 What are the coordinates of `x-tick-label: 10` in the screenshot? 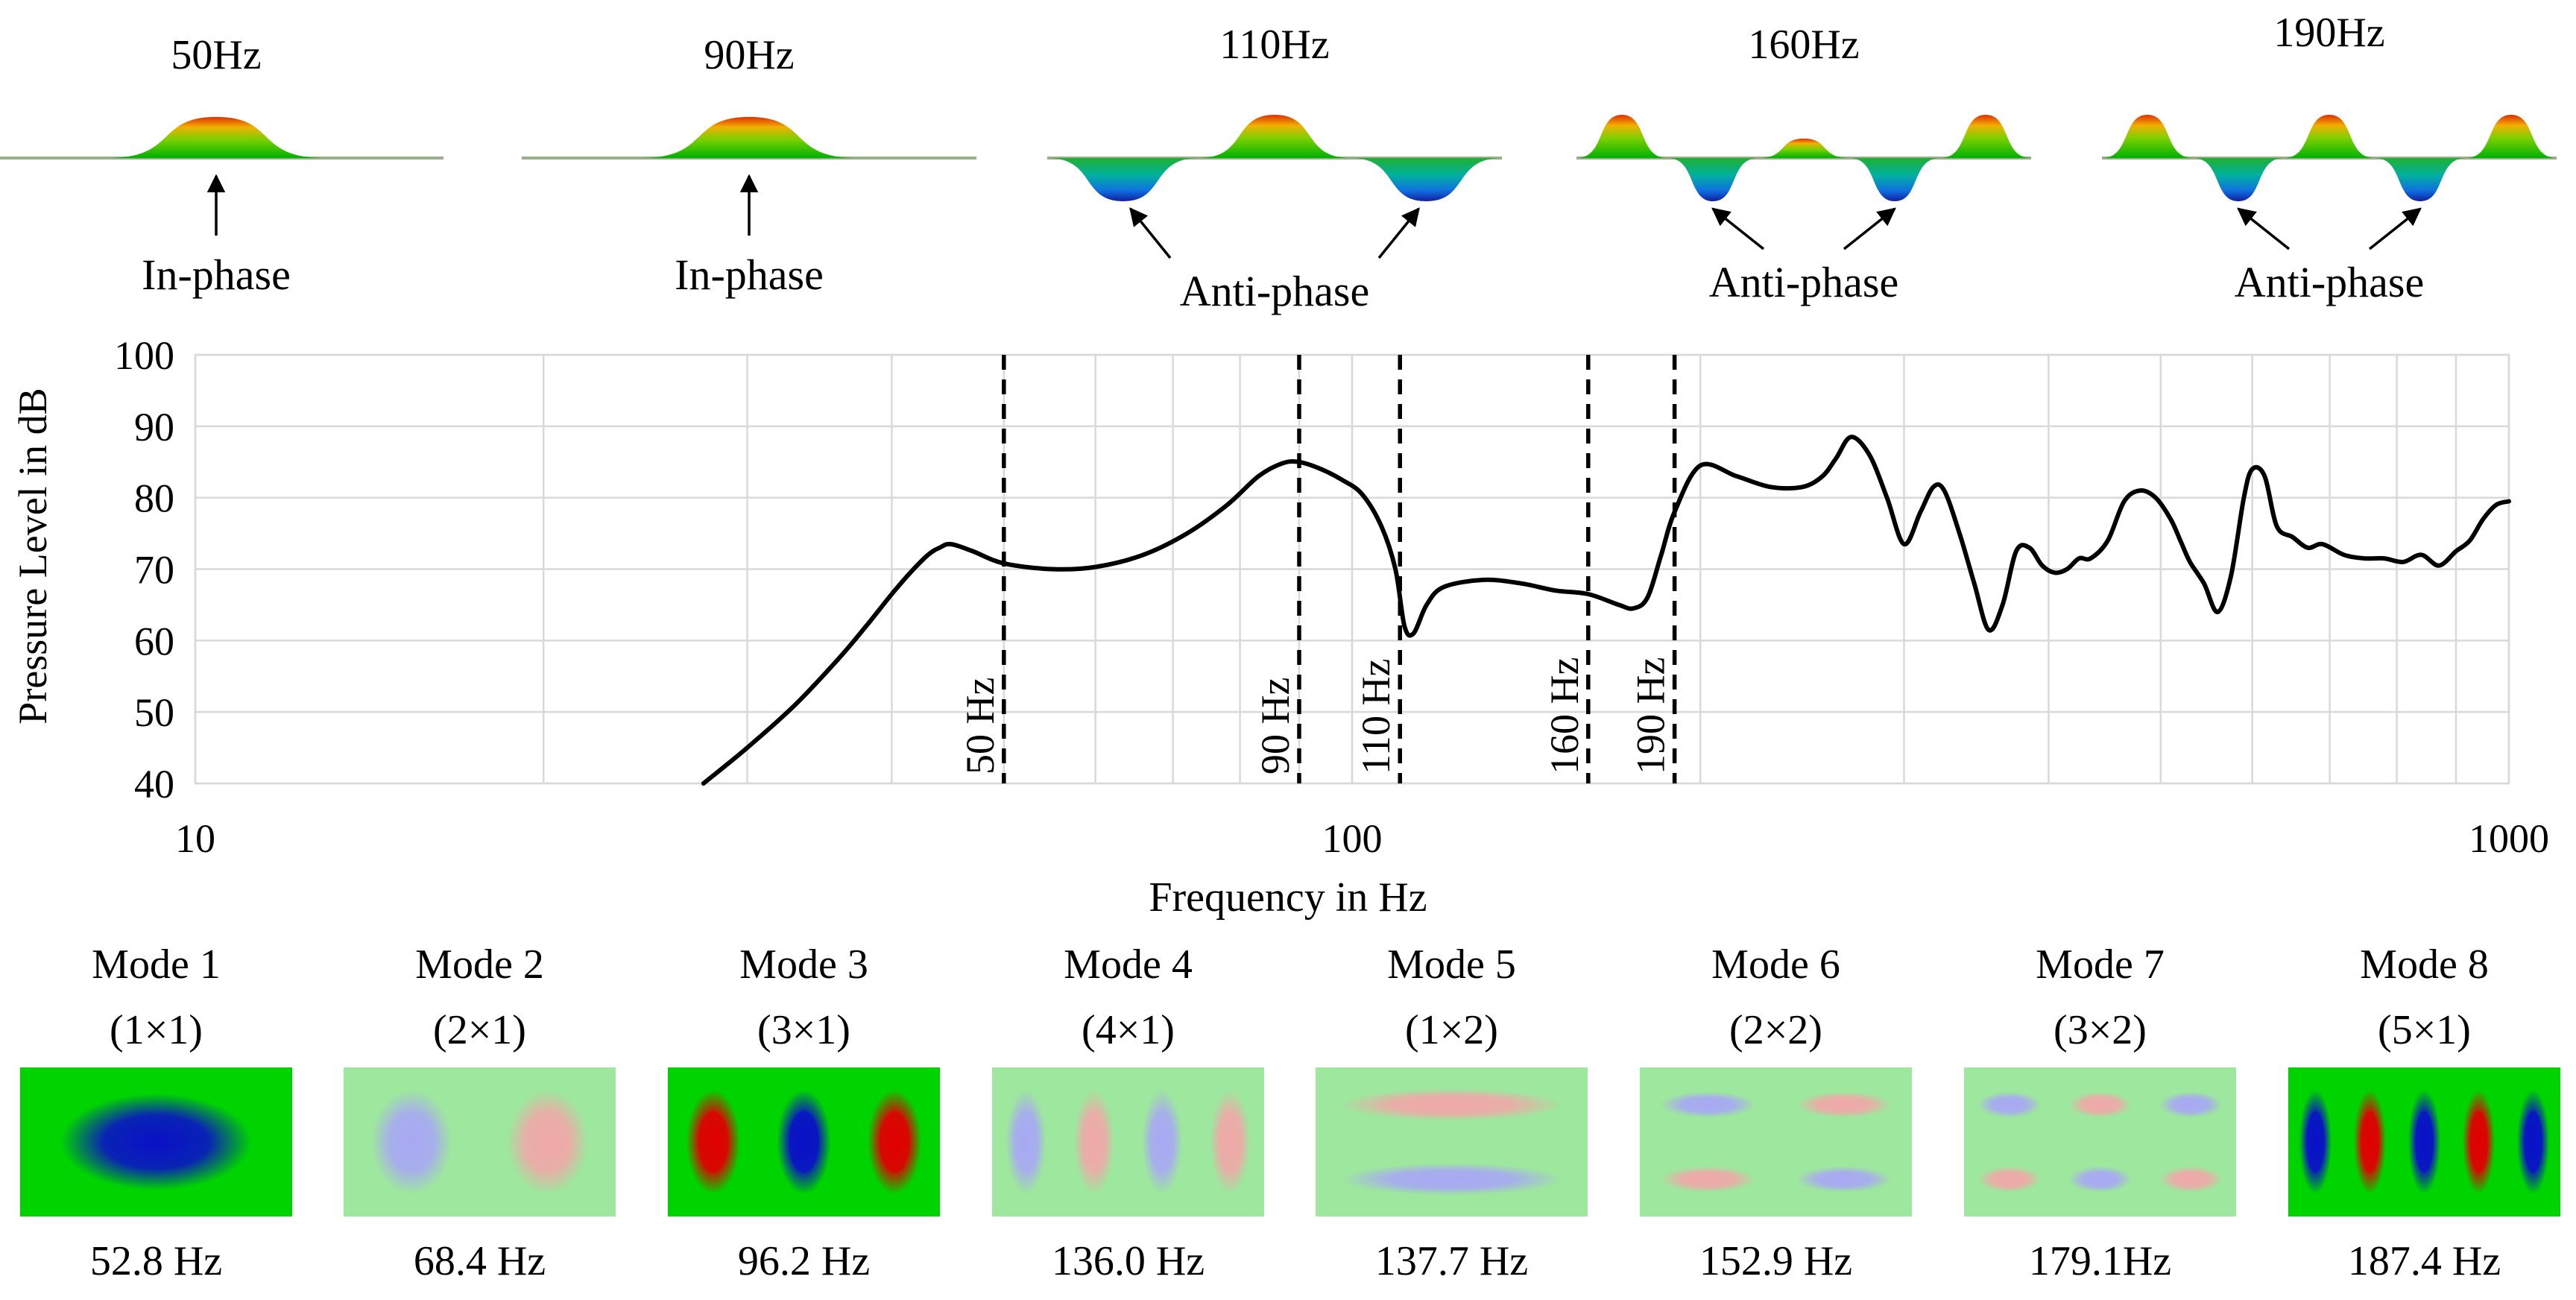 It's located at (195, 839).